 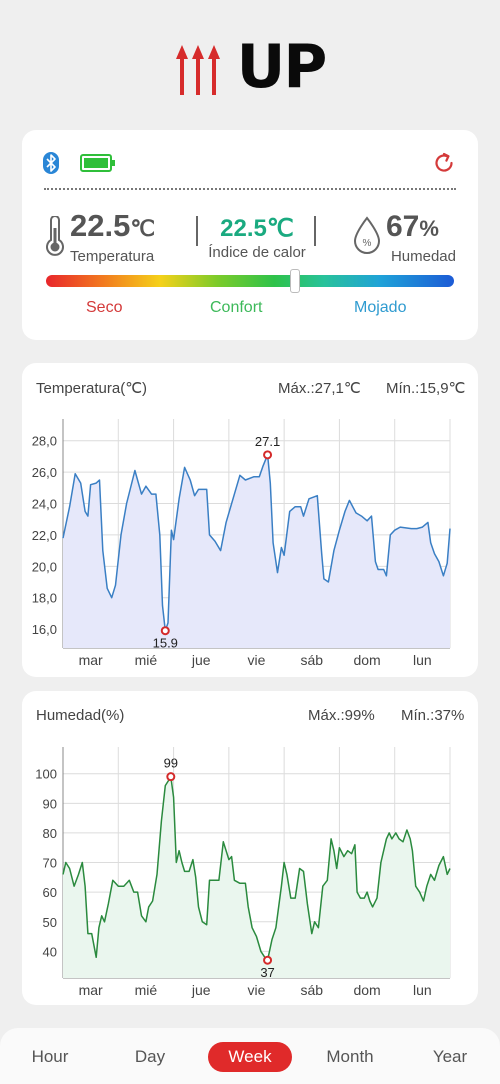 What do you see at coordinates (44, 472) in the screenshot?
I see `y-tick-label: 26,0` at bounding box center [44, 472].